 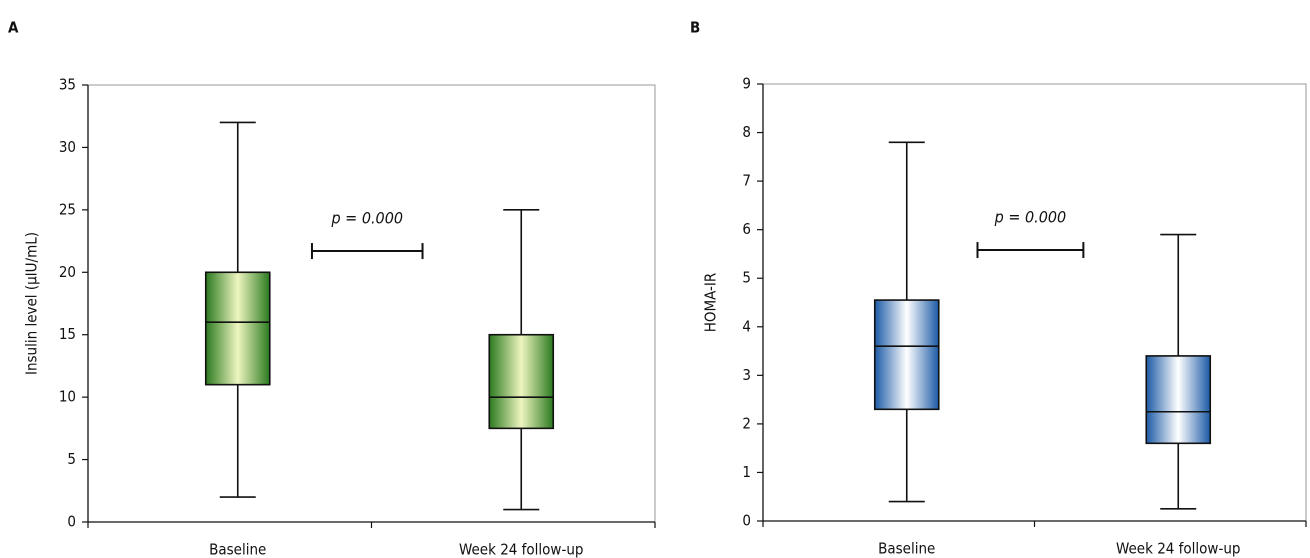 What do you see at coordinates (67, 334) in the screenshot?
I see `y-tick-label: 15` at bounding box center [67, 334].